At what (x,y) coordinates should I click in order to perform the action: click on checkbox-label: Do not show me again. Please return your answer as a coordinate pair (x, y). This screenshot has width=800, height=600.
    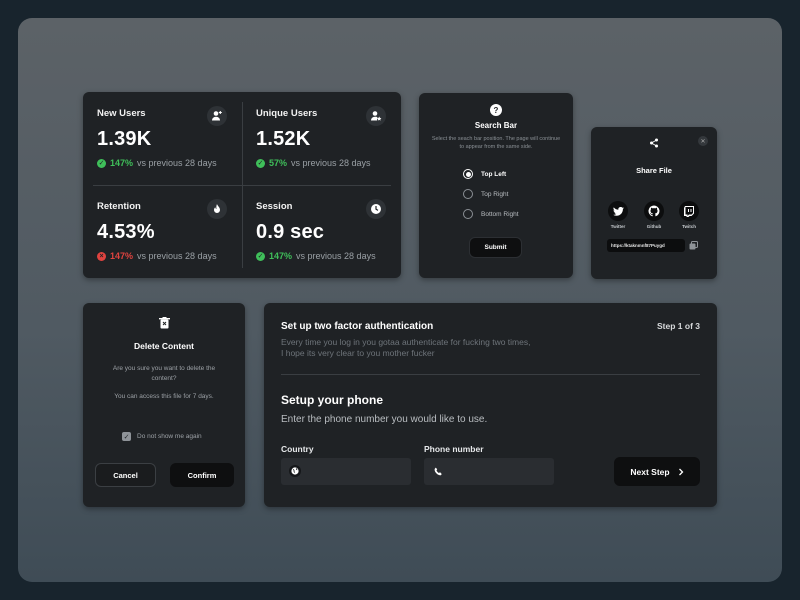
    Looking at the image, I should click on (169, 436).